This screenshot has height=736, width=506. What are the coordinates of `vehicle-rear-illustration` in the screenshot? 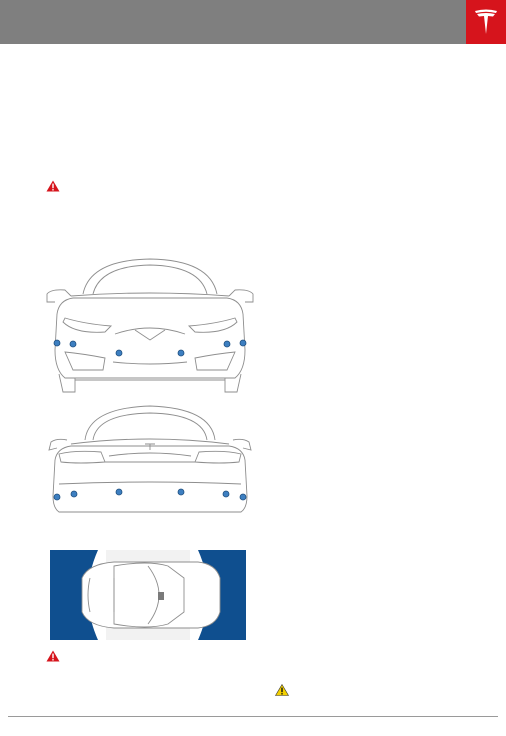 It's located at (150, 459).